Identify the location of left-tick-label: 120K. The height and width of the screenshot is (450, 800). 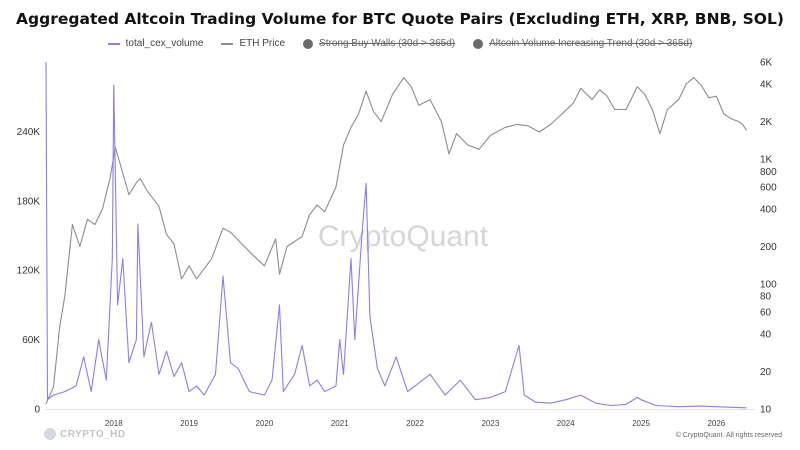
(29, 271).